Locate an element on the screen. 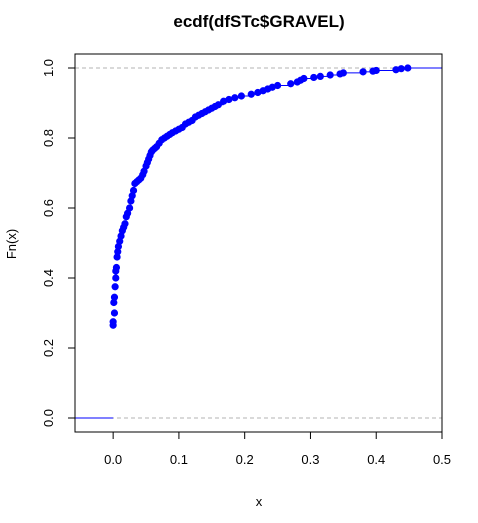 Image resolution: width=478 pixels, height=523 pixels. x-tick-label: 0.0 is located at coordinates (113, 459).